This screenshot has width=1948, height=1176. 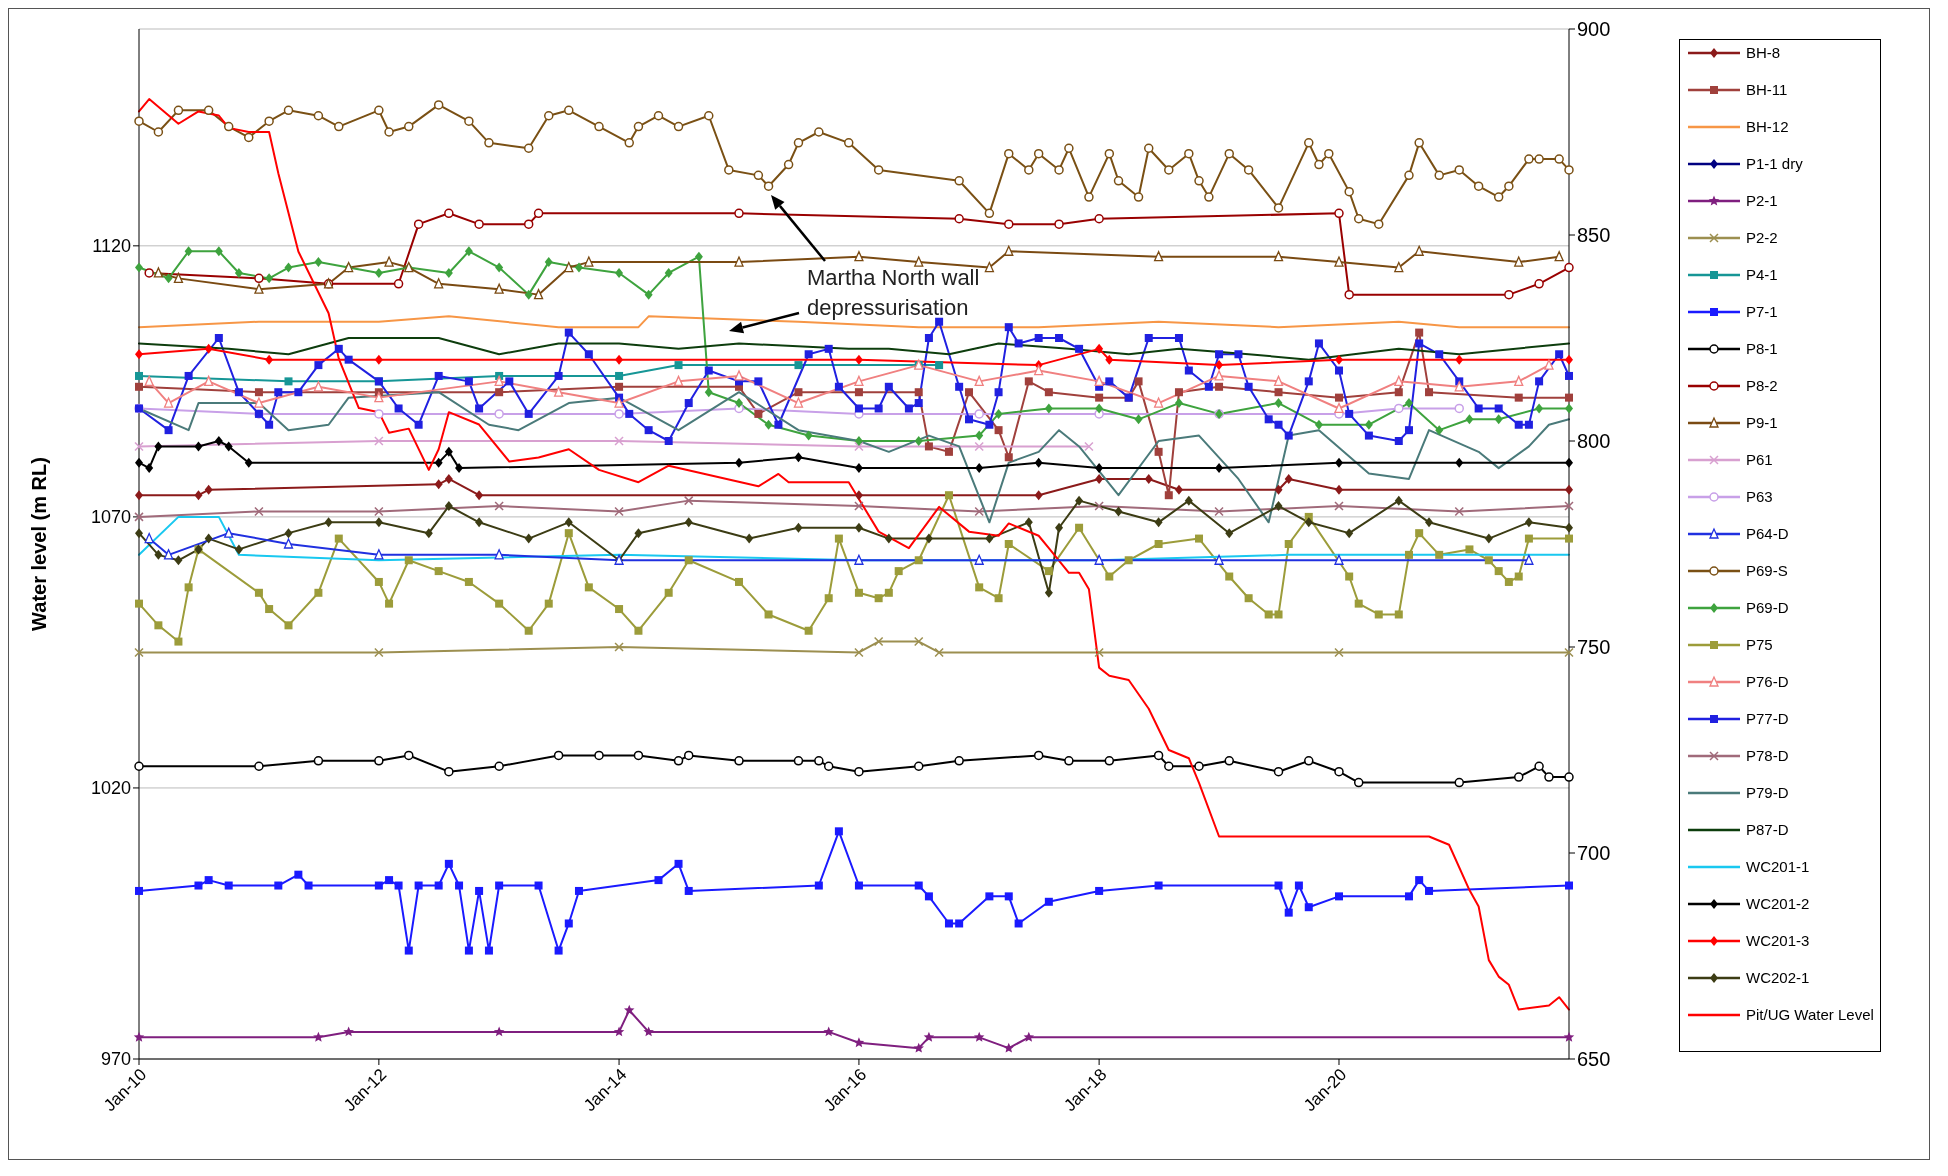 What do you see at coordinates (1767, 829) in the screenshot?
I see `legend-label: P87-D` at bounding box center [1767, 829].